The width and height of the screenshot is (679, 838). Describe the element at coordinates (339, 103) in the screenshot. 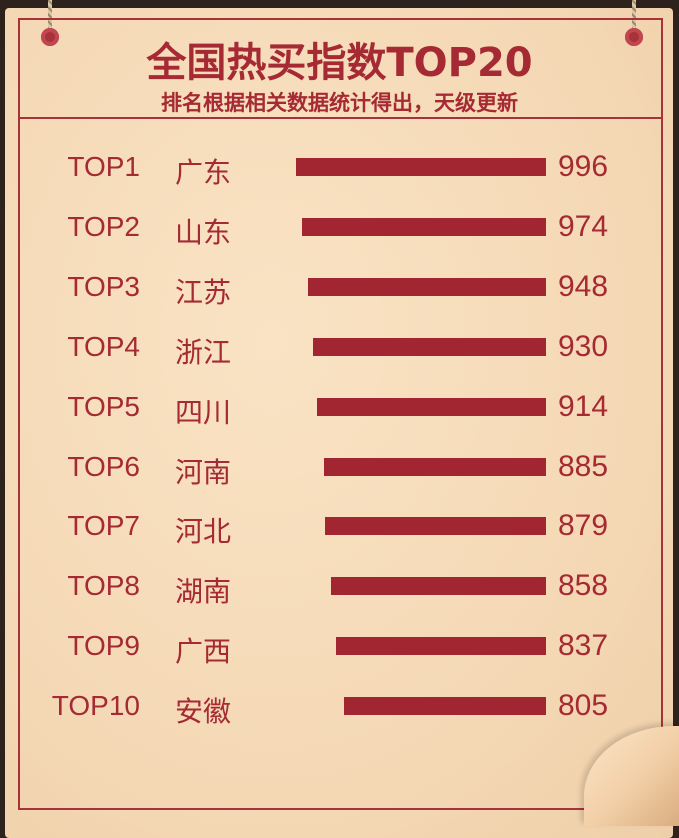

I see `chart-subtitle: 排名根据相关数据统计得出，天级更新` at that location.